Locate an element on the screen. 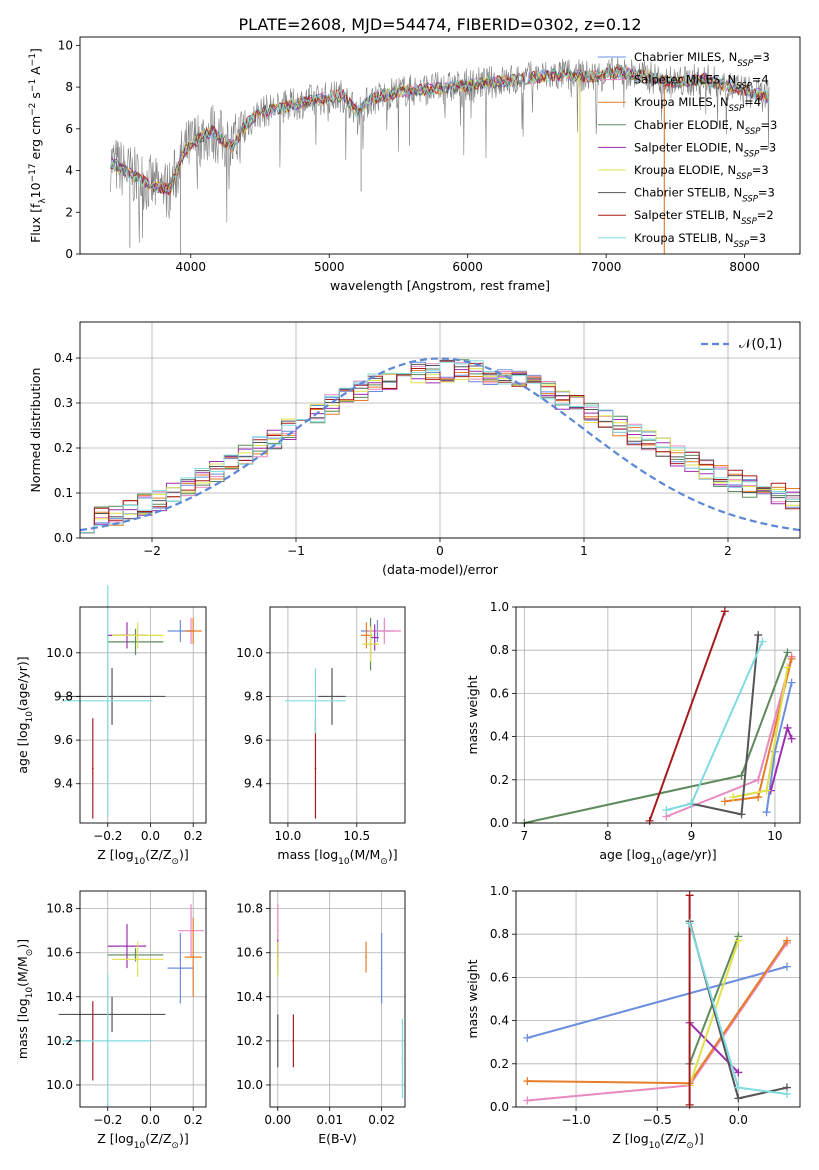 The height and width of the screenshot is (1170, 819). legend-entry: Salpeter MILES, NSSP=4 is located at coordinates (701, 82).